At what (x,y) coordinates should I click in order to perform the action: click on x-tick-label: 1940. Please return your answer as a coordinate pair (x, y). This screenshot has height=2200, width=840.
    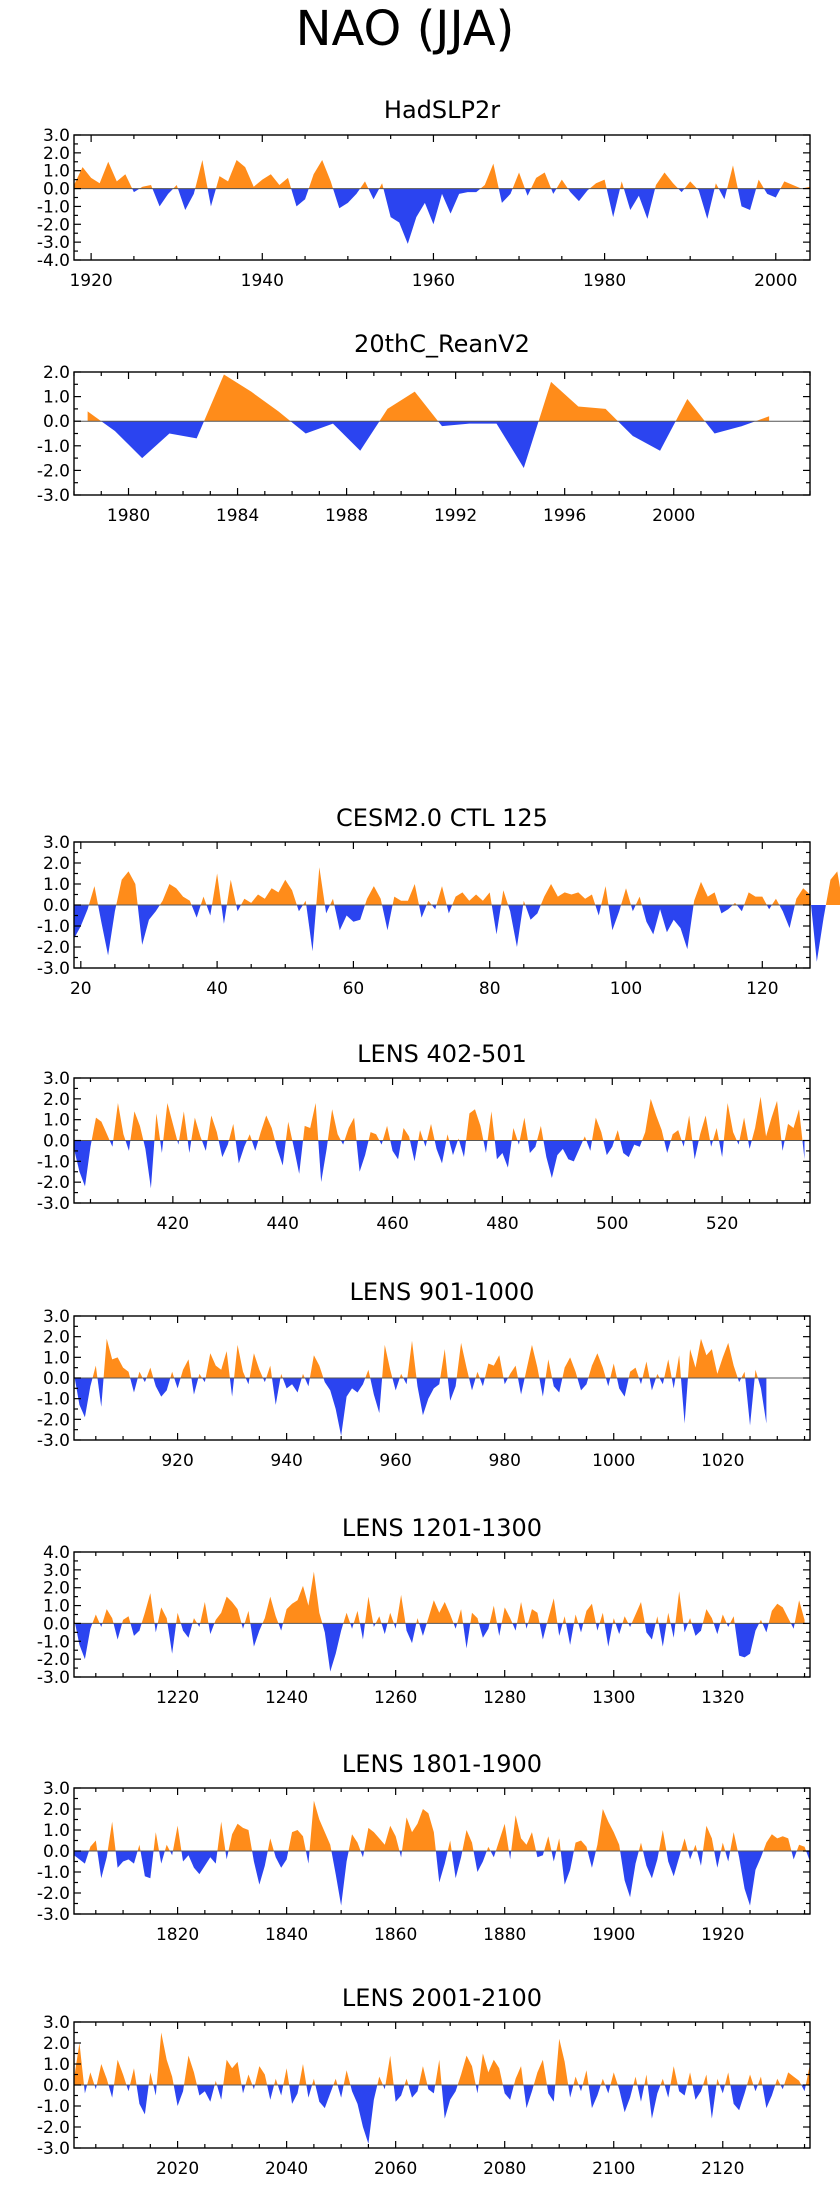
    Looking at the image, I should click on (262, 281).